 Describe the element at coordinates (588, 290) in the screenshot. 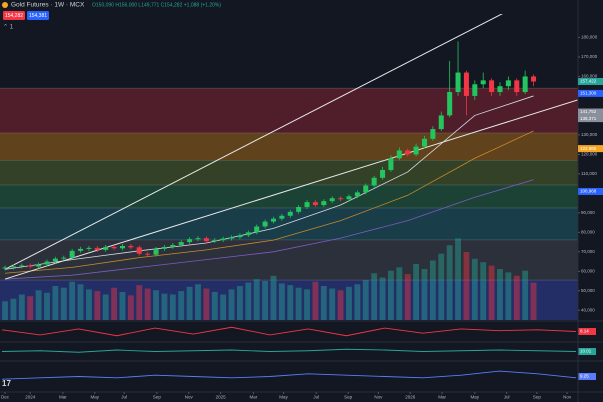

I see `y-tick-label: 50,000` at that location.